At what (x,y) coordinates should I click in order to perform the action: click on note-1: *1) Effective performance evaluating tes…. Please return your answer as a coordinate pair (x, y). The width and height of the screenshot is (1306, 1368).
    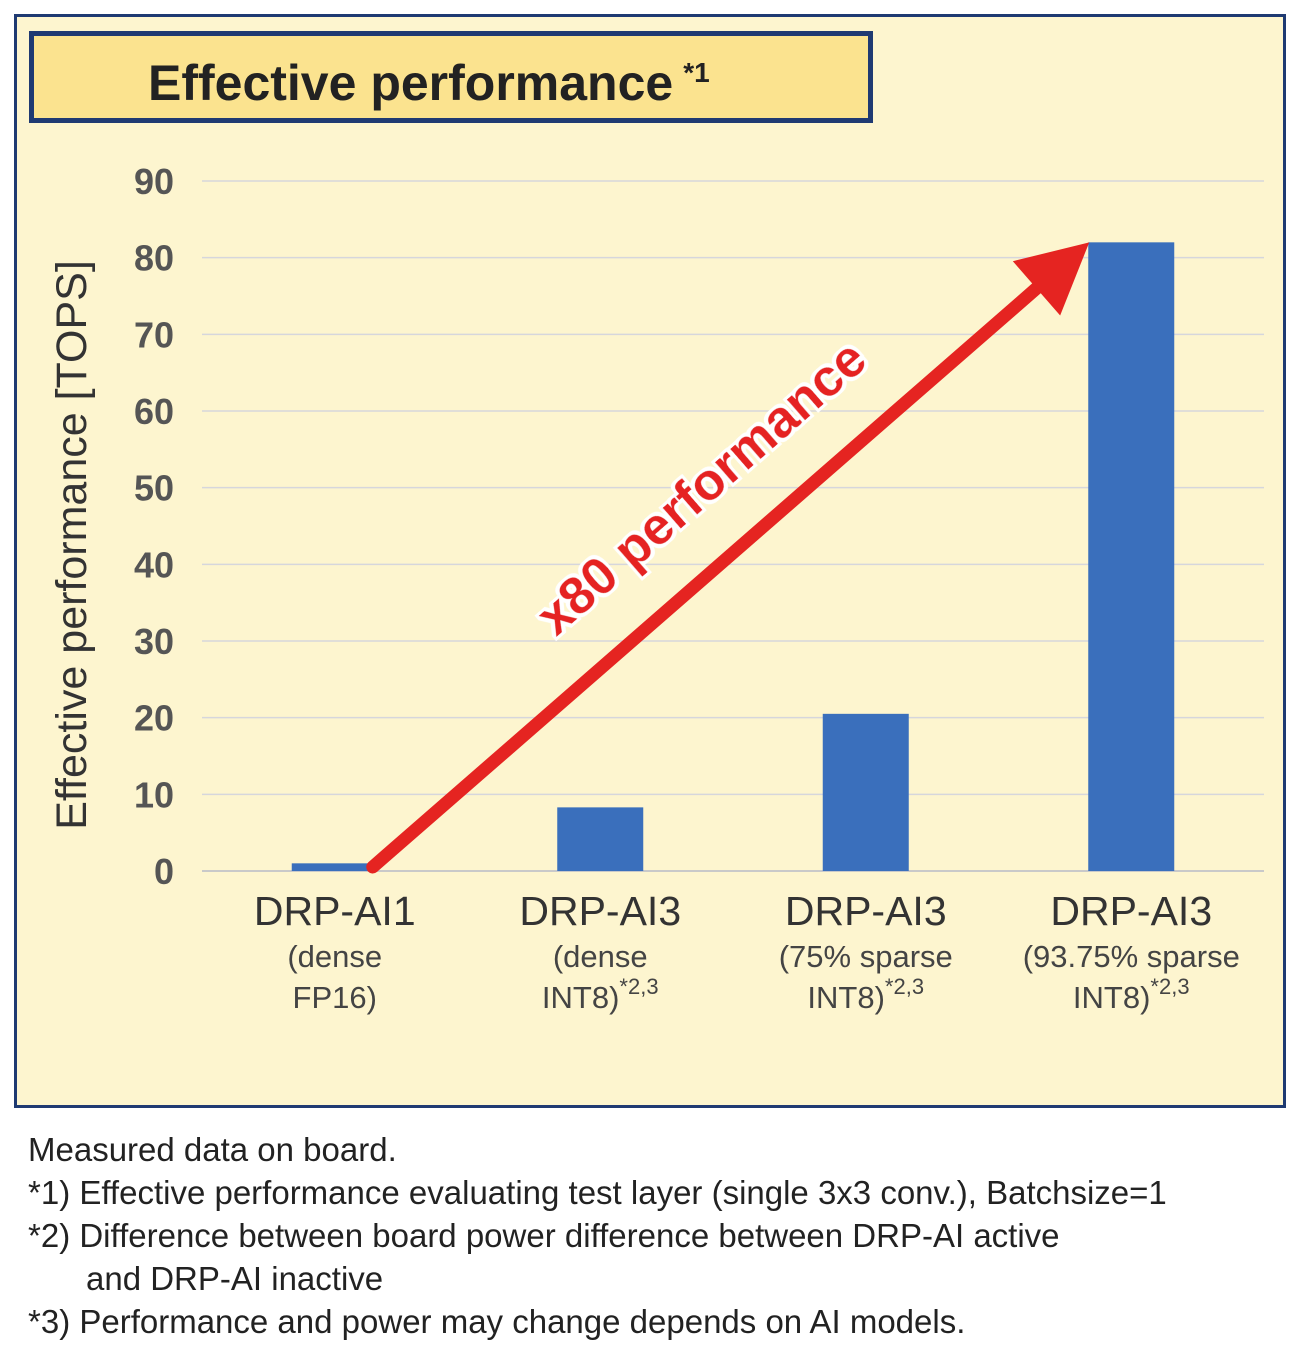
    Looking at the image, I should click on (597, 1192).